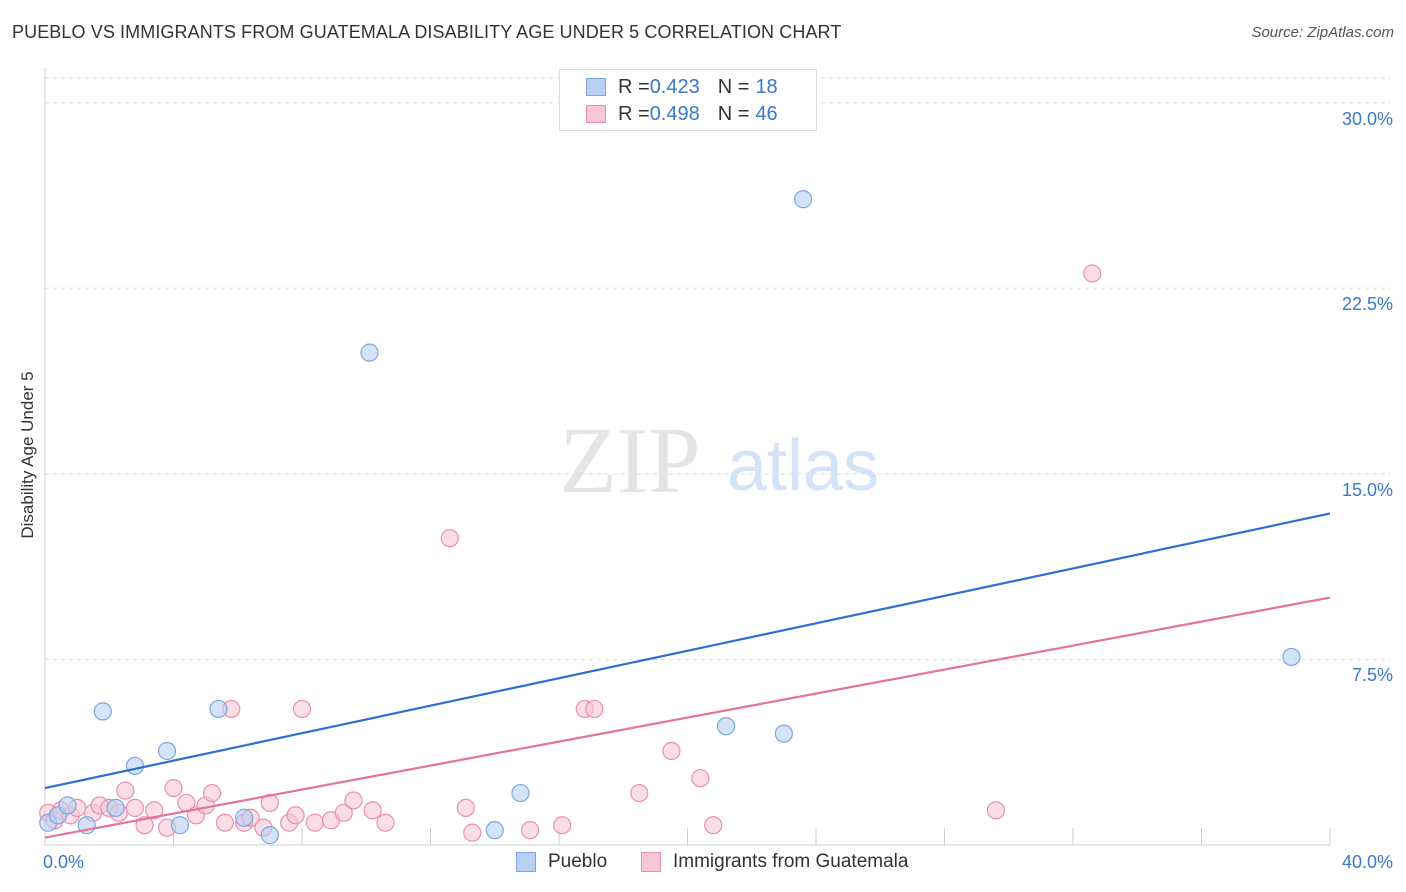  I want to click on source-label: Source: ZipAtlas.com, so click(1322, 32).